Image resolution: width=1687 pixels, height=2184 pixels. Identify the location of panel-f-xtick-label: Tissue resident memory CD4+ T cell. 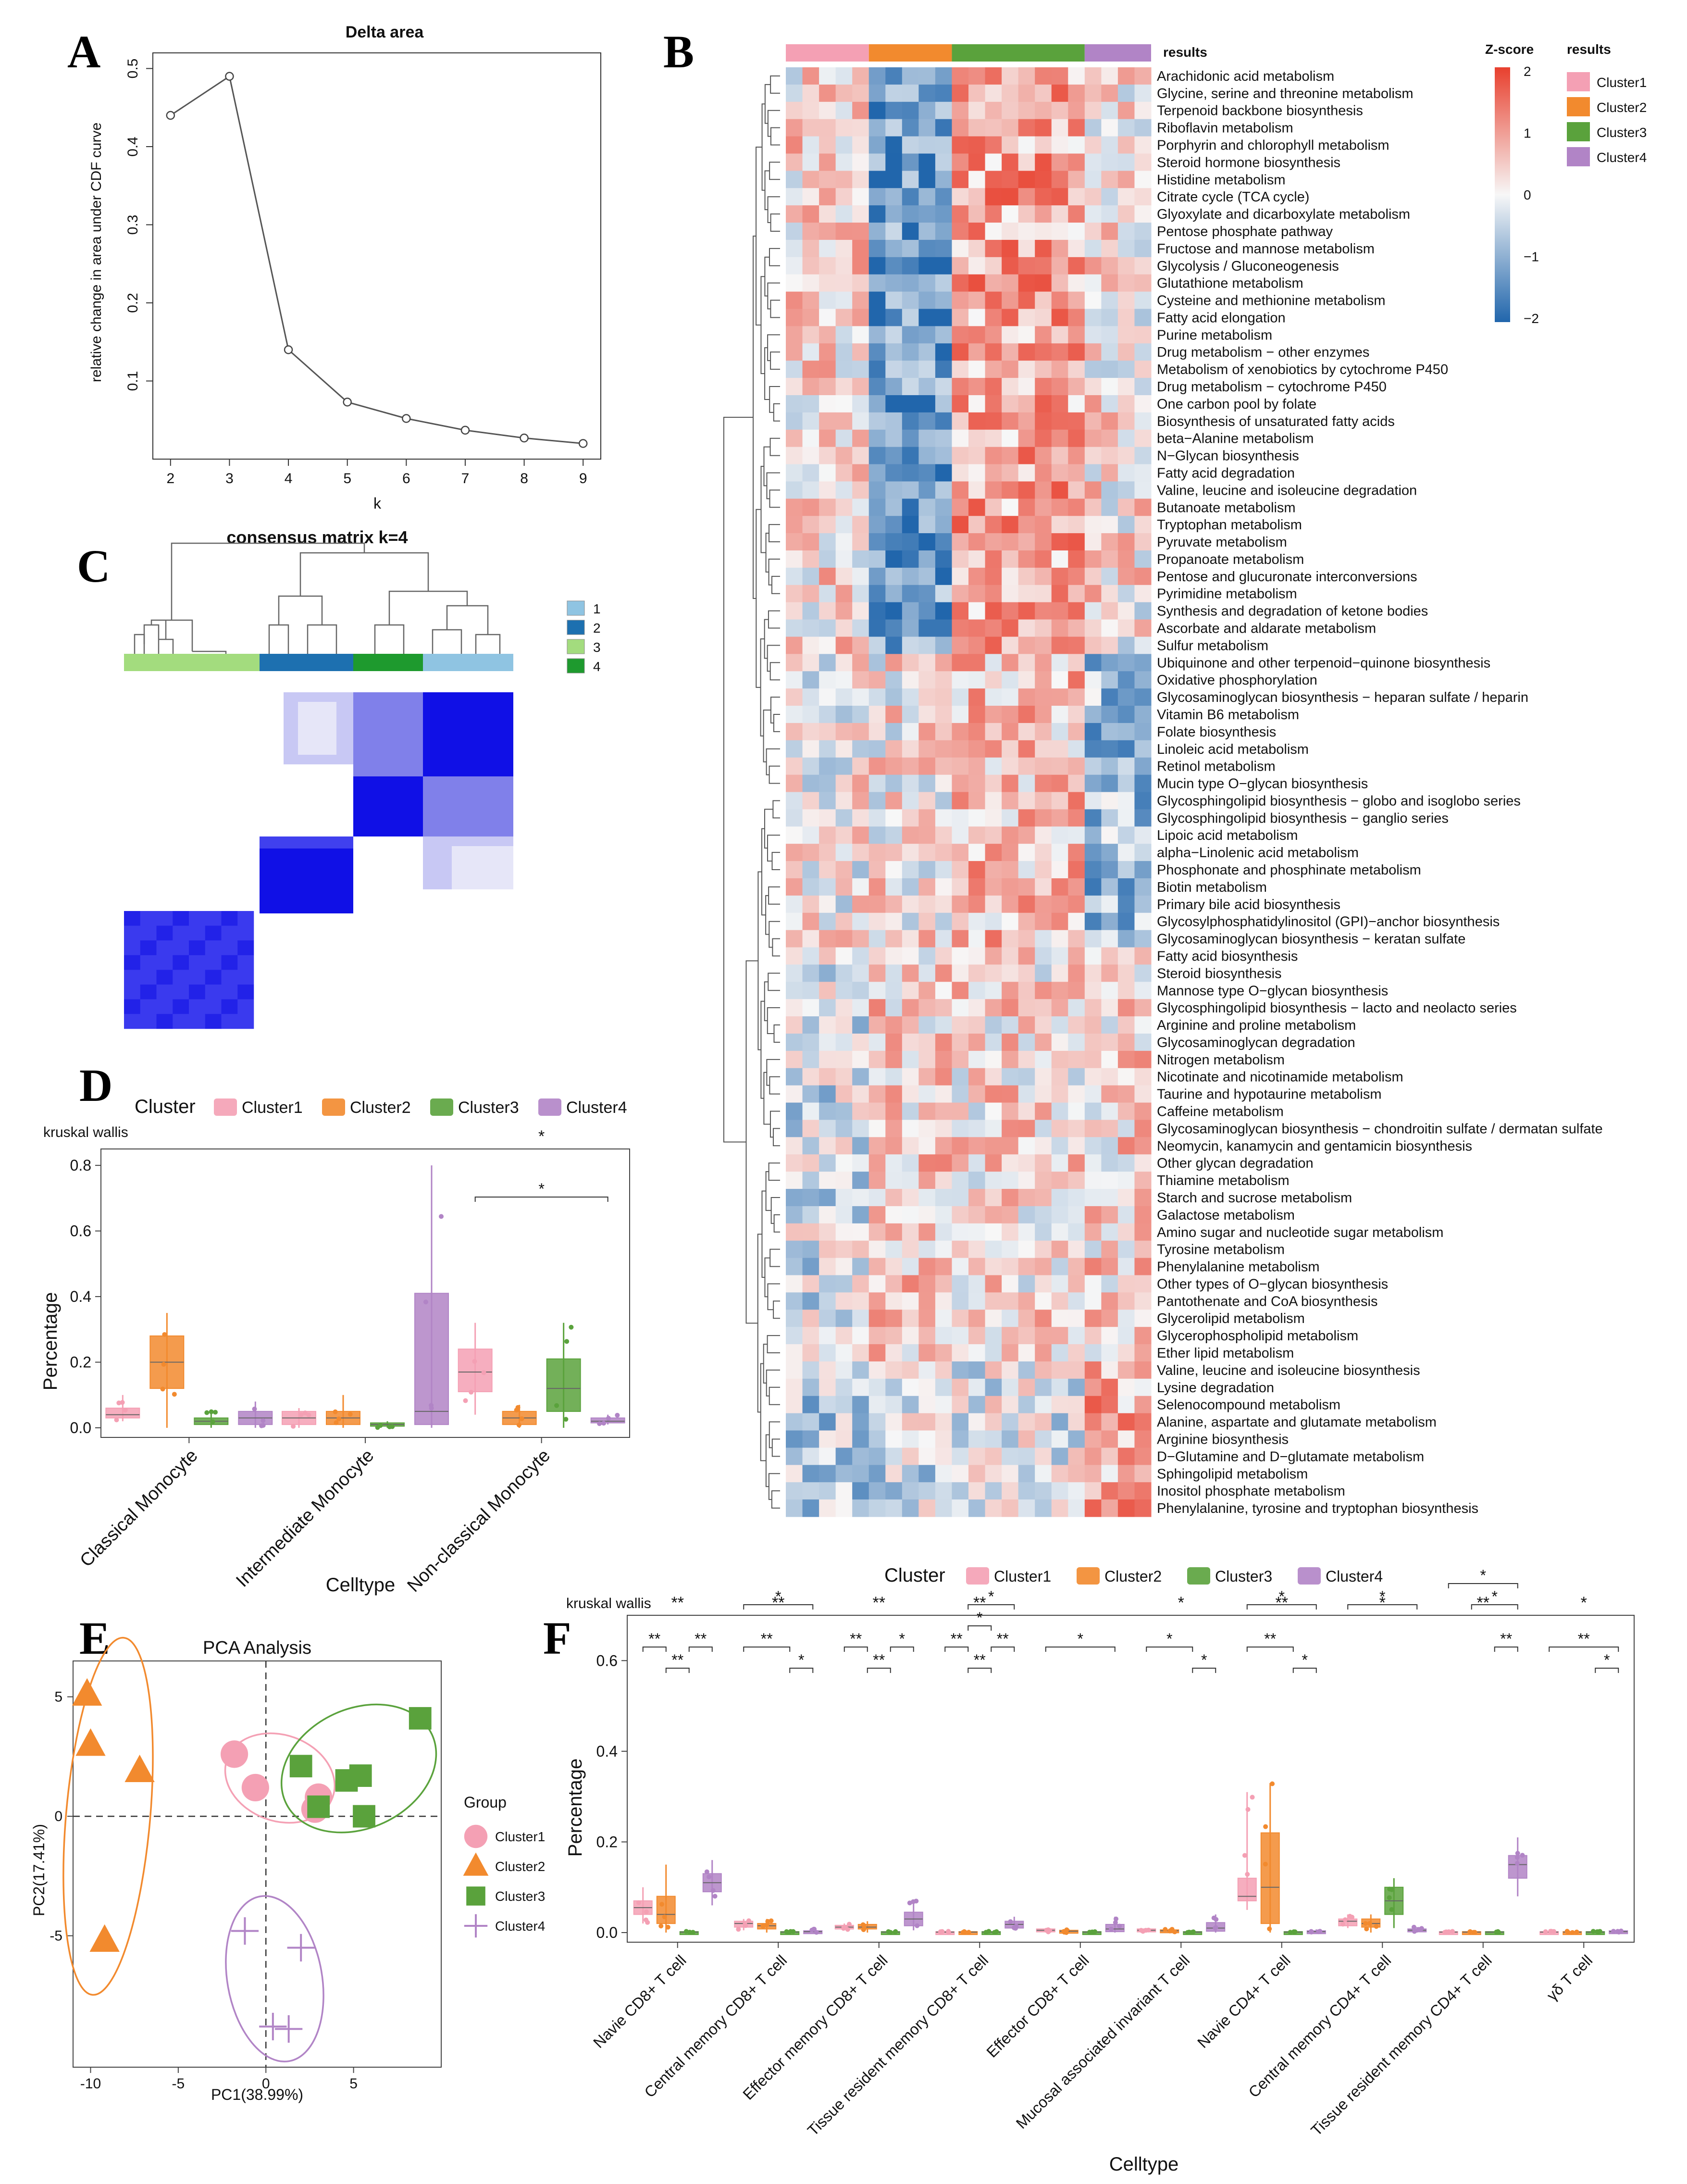
(1401, 2045).